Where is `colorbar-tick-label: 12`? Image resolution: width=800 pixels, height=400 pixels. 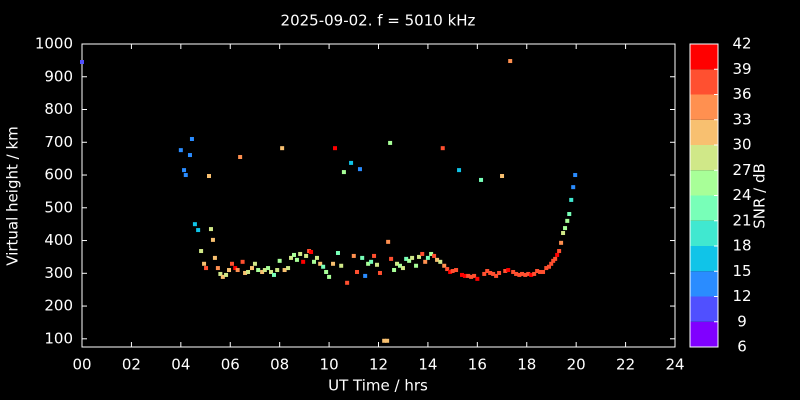 colorbar-tick-label: 12 is located at coordinates (741, 296).